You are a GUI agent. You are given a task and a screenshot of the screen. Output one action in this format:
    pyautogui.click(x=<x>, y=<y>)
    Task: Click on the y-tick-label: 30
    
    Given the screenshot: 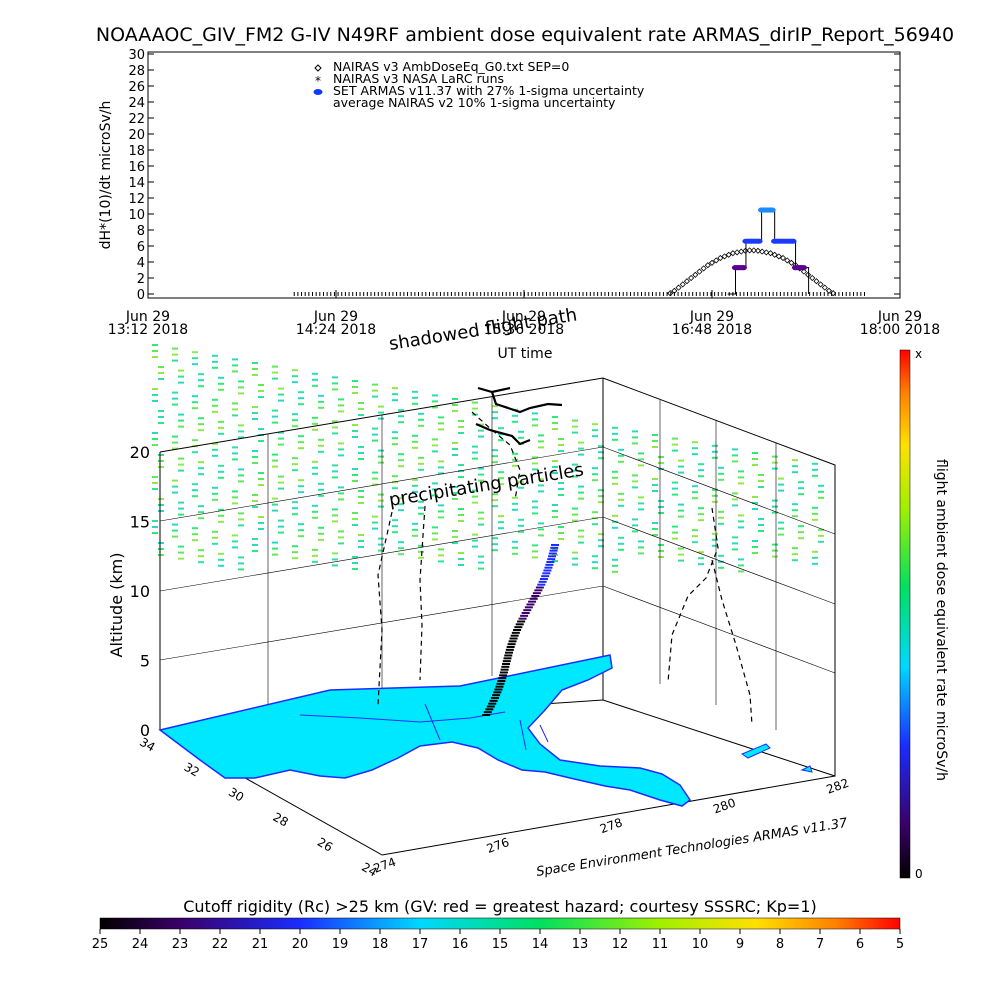 What is the action you would take?
    pyautogui.click(x=136, y=55)
    